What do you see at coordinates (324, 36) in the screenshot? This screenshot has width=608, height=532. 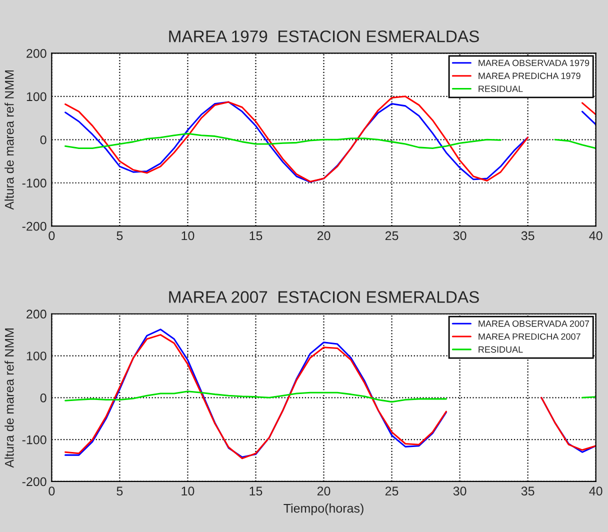 I see `chart-title: MAREA 1979 ESTACION ESMERALDAS` at bounding box center [324, 36].